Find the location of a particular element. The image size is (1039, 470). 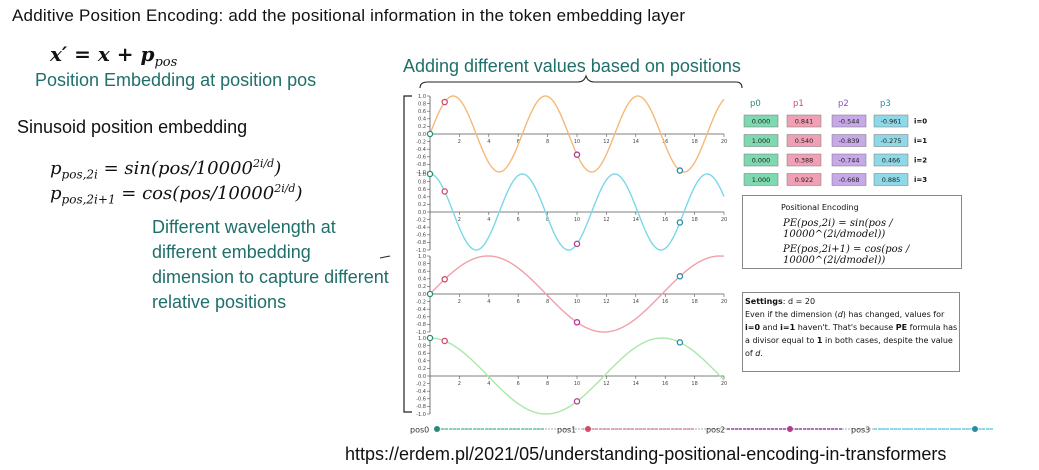

row-label-i=1: i=1 is located at coordinates (920, 141).